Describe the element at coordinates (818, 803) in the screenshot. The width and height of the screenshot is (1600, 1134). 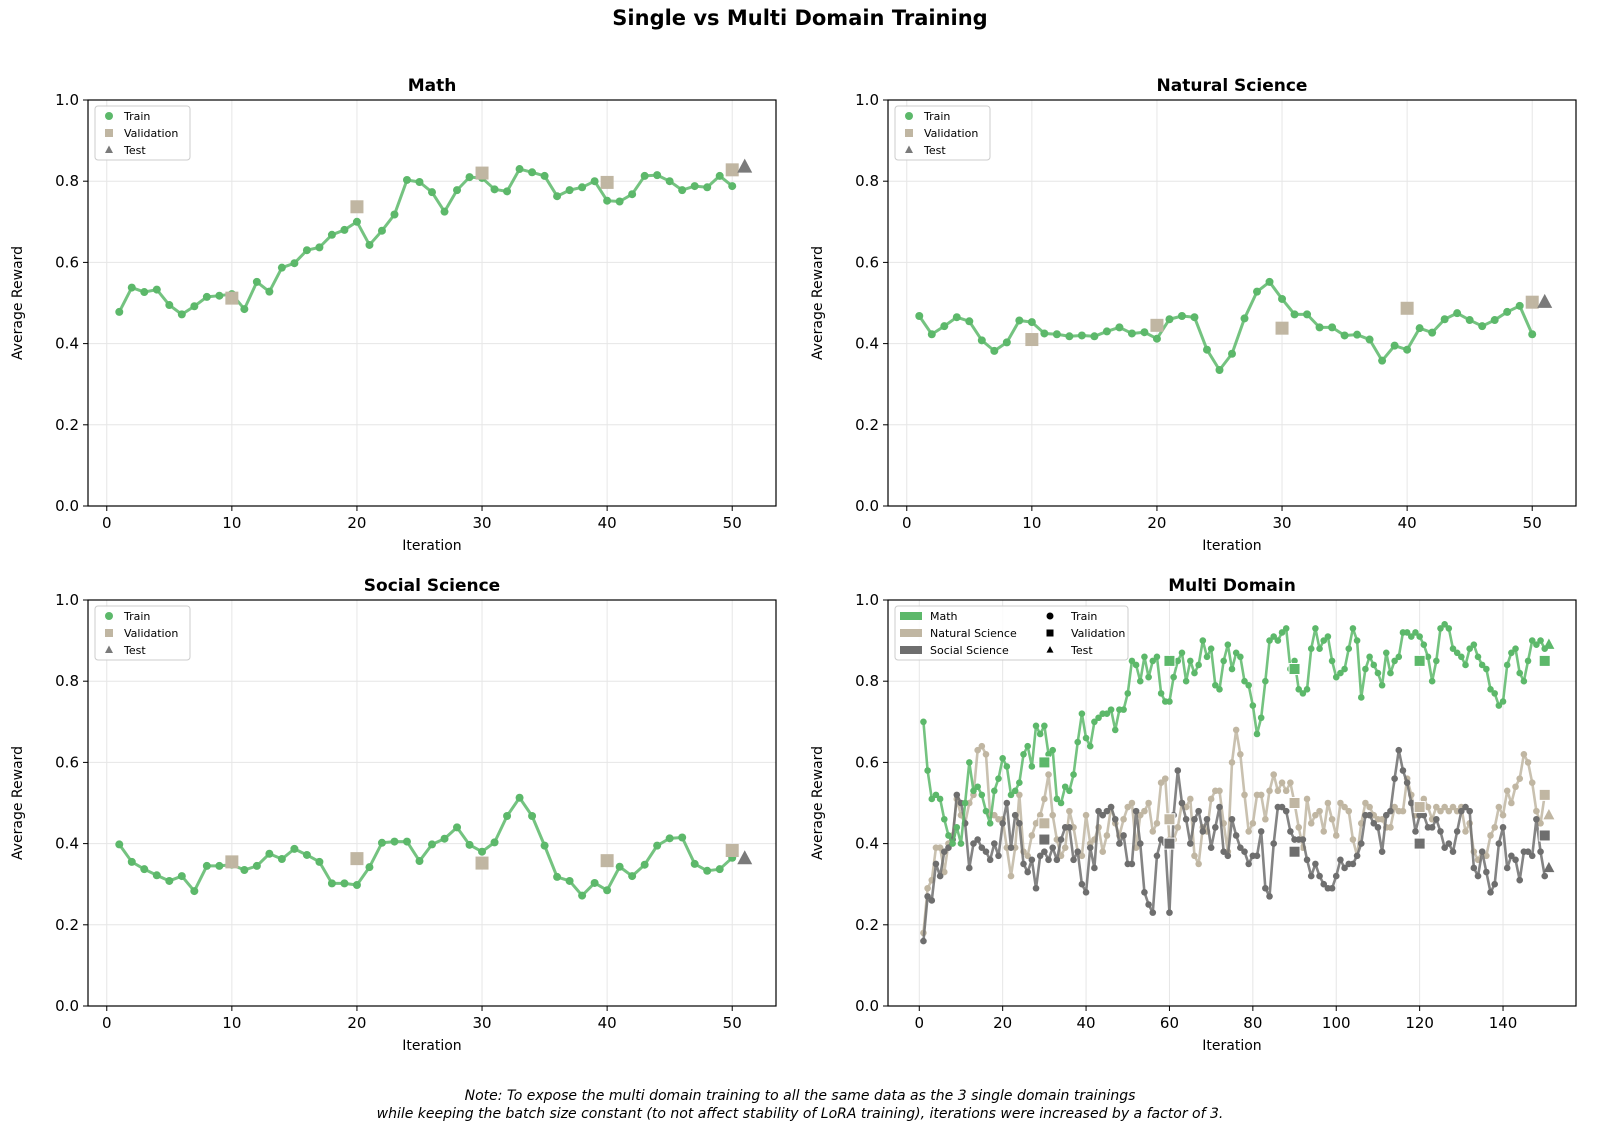
I see `y-axis-label: Average Reward` at that location.